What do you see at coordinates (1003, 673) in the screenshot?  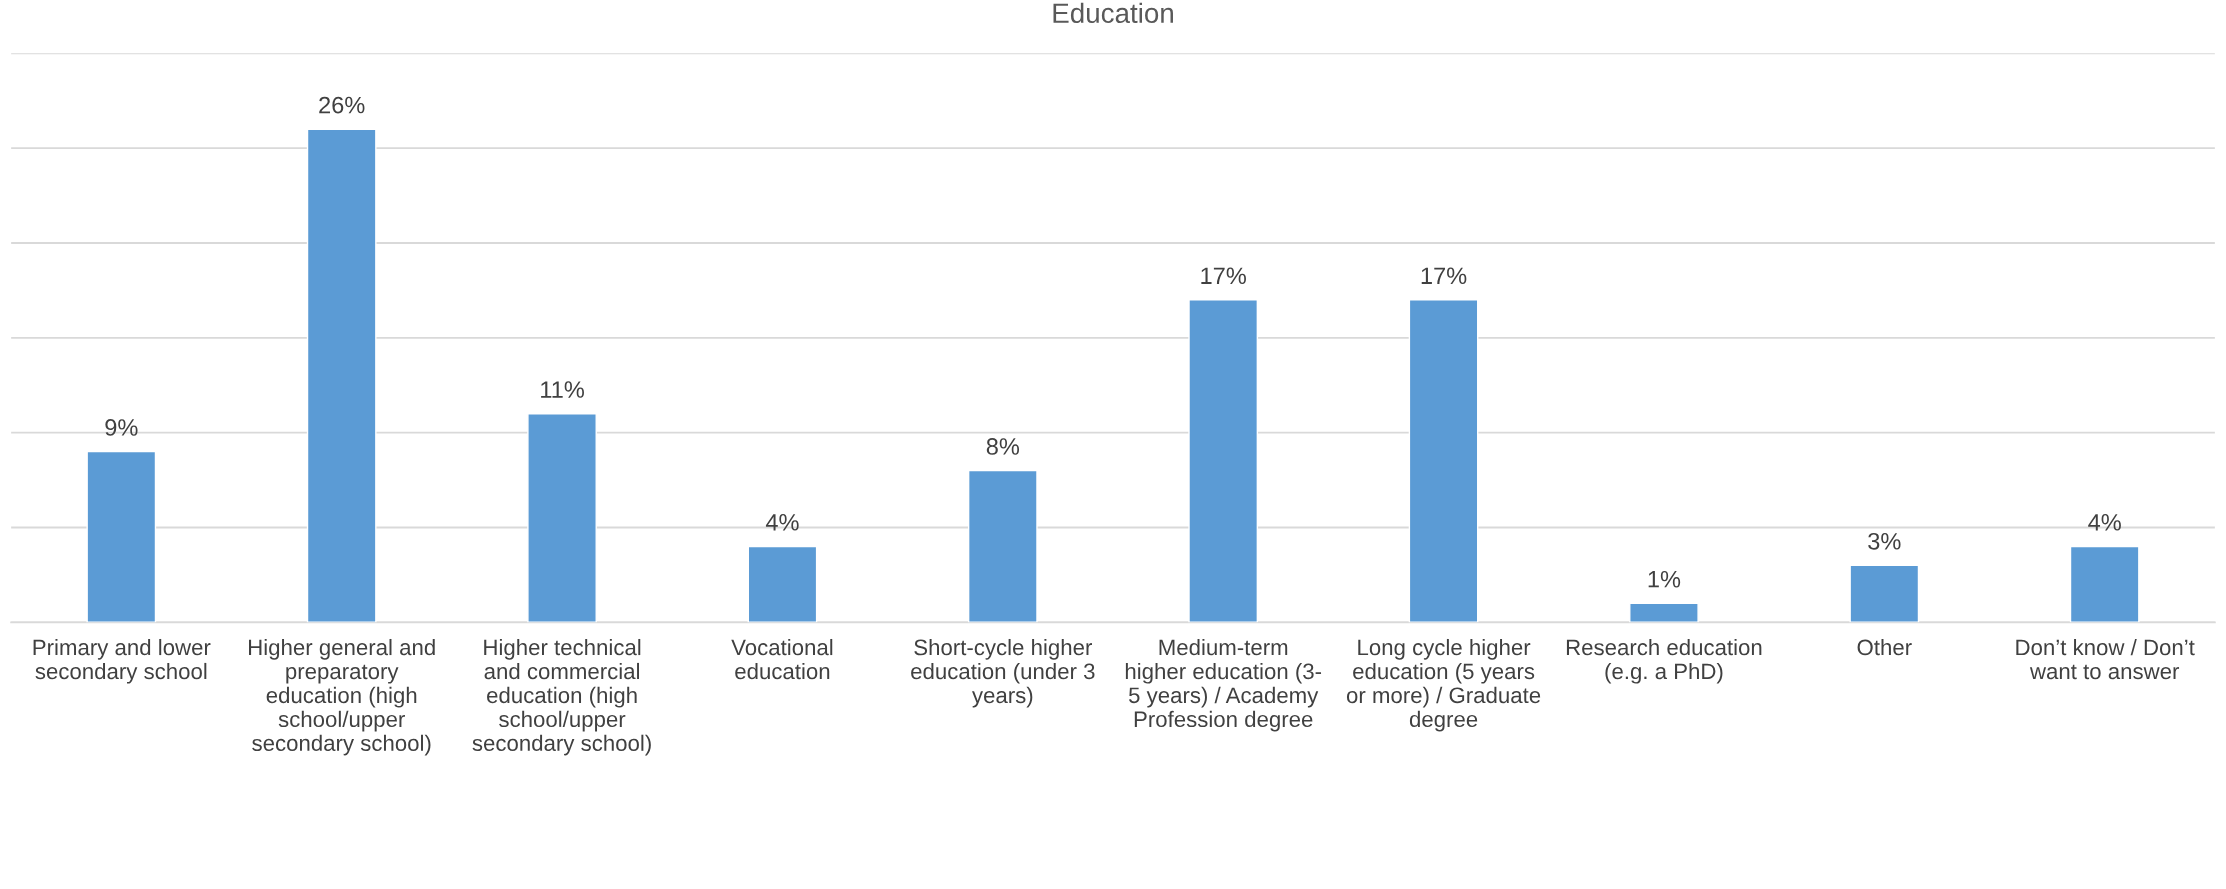 I see `x-tick-label: Short-cycle higher education (under 3 years)` at bounding box center [1003, 673].